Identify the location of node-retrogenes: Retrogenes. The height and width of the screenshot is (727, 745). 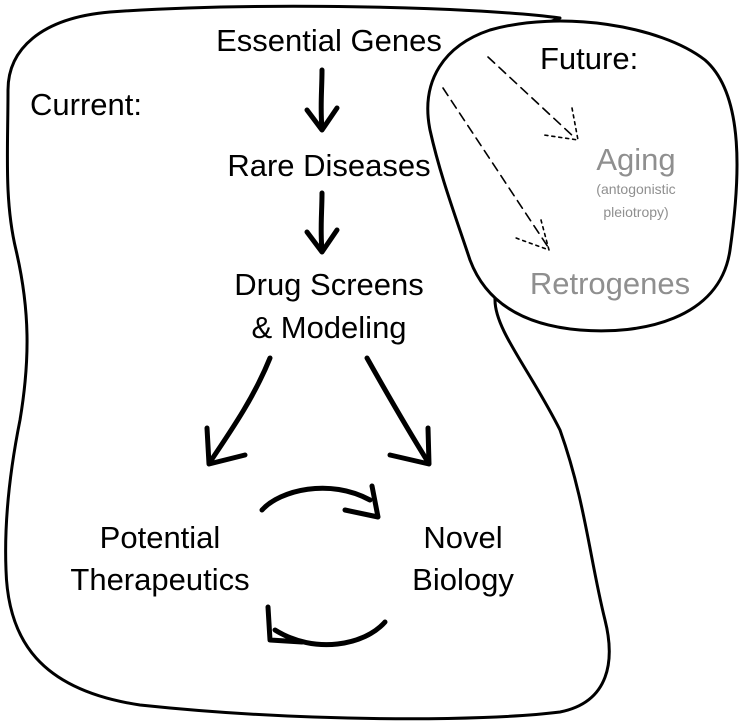
(610, 283).